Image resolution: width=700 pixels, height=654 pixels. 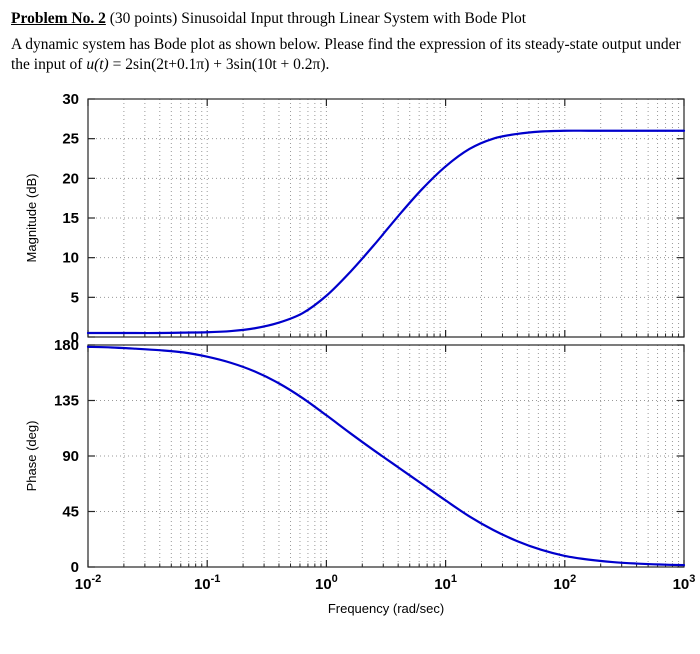 What do you see at coordinates (75, 297) in the screenshot?
I see `y-tick-label: 5` at bounding box center [75, 297].